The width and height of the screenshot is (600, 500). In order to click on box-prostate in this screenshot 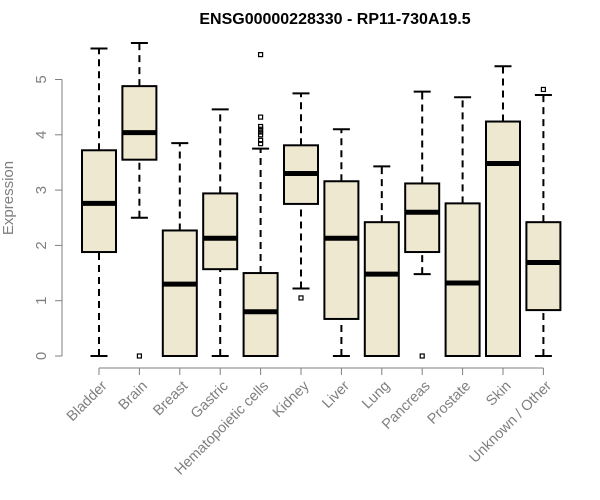, I will do `click(462, 226)`.